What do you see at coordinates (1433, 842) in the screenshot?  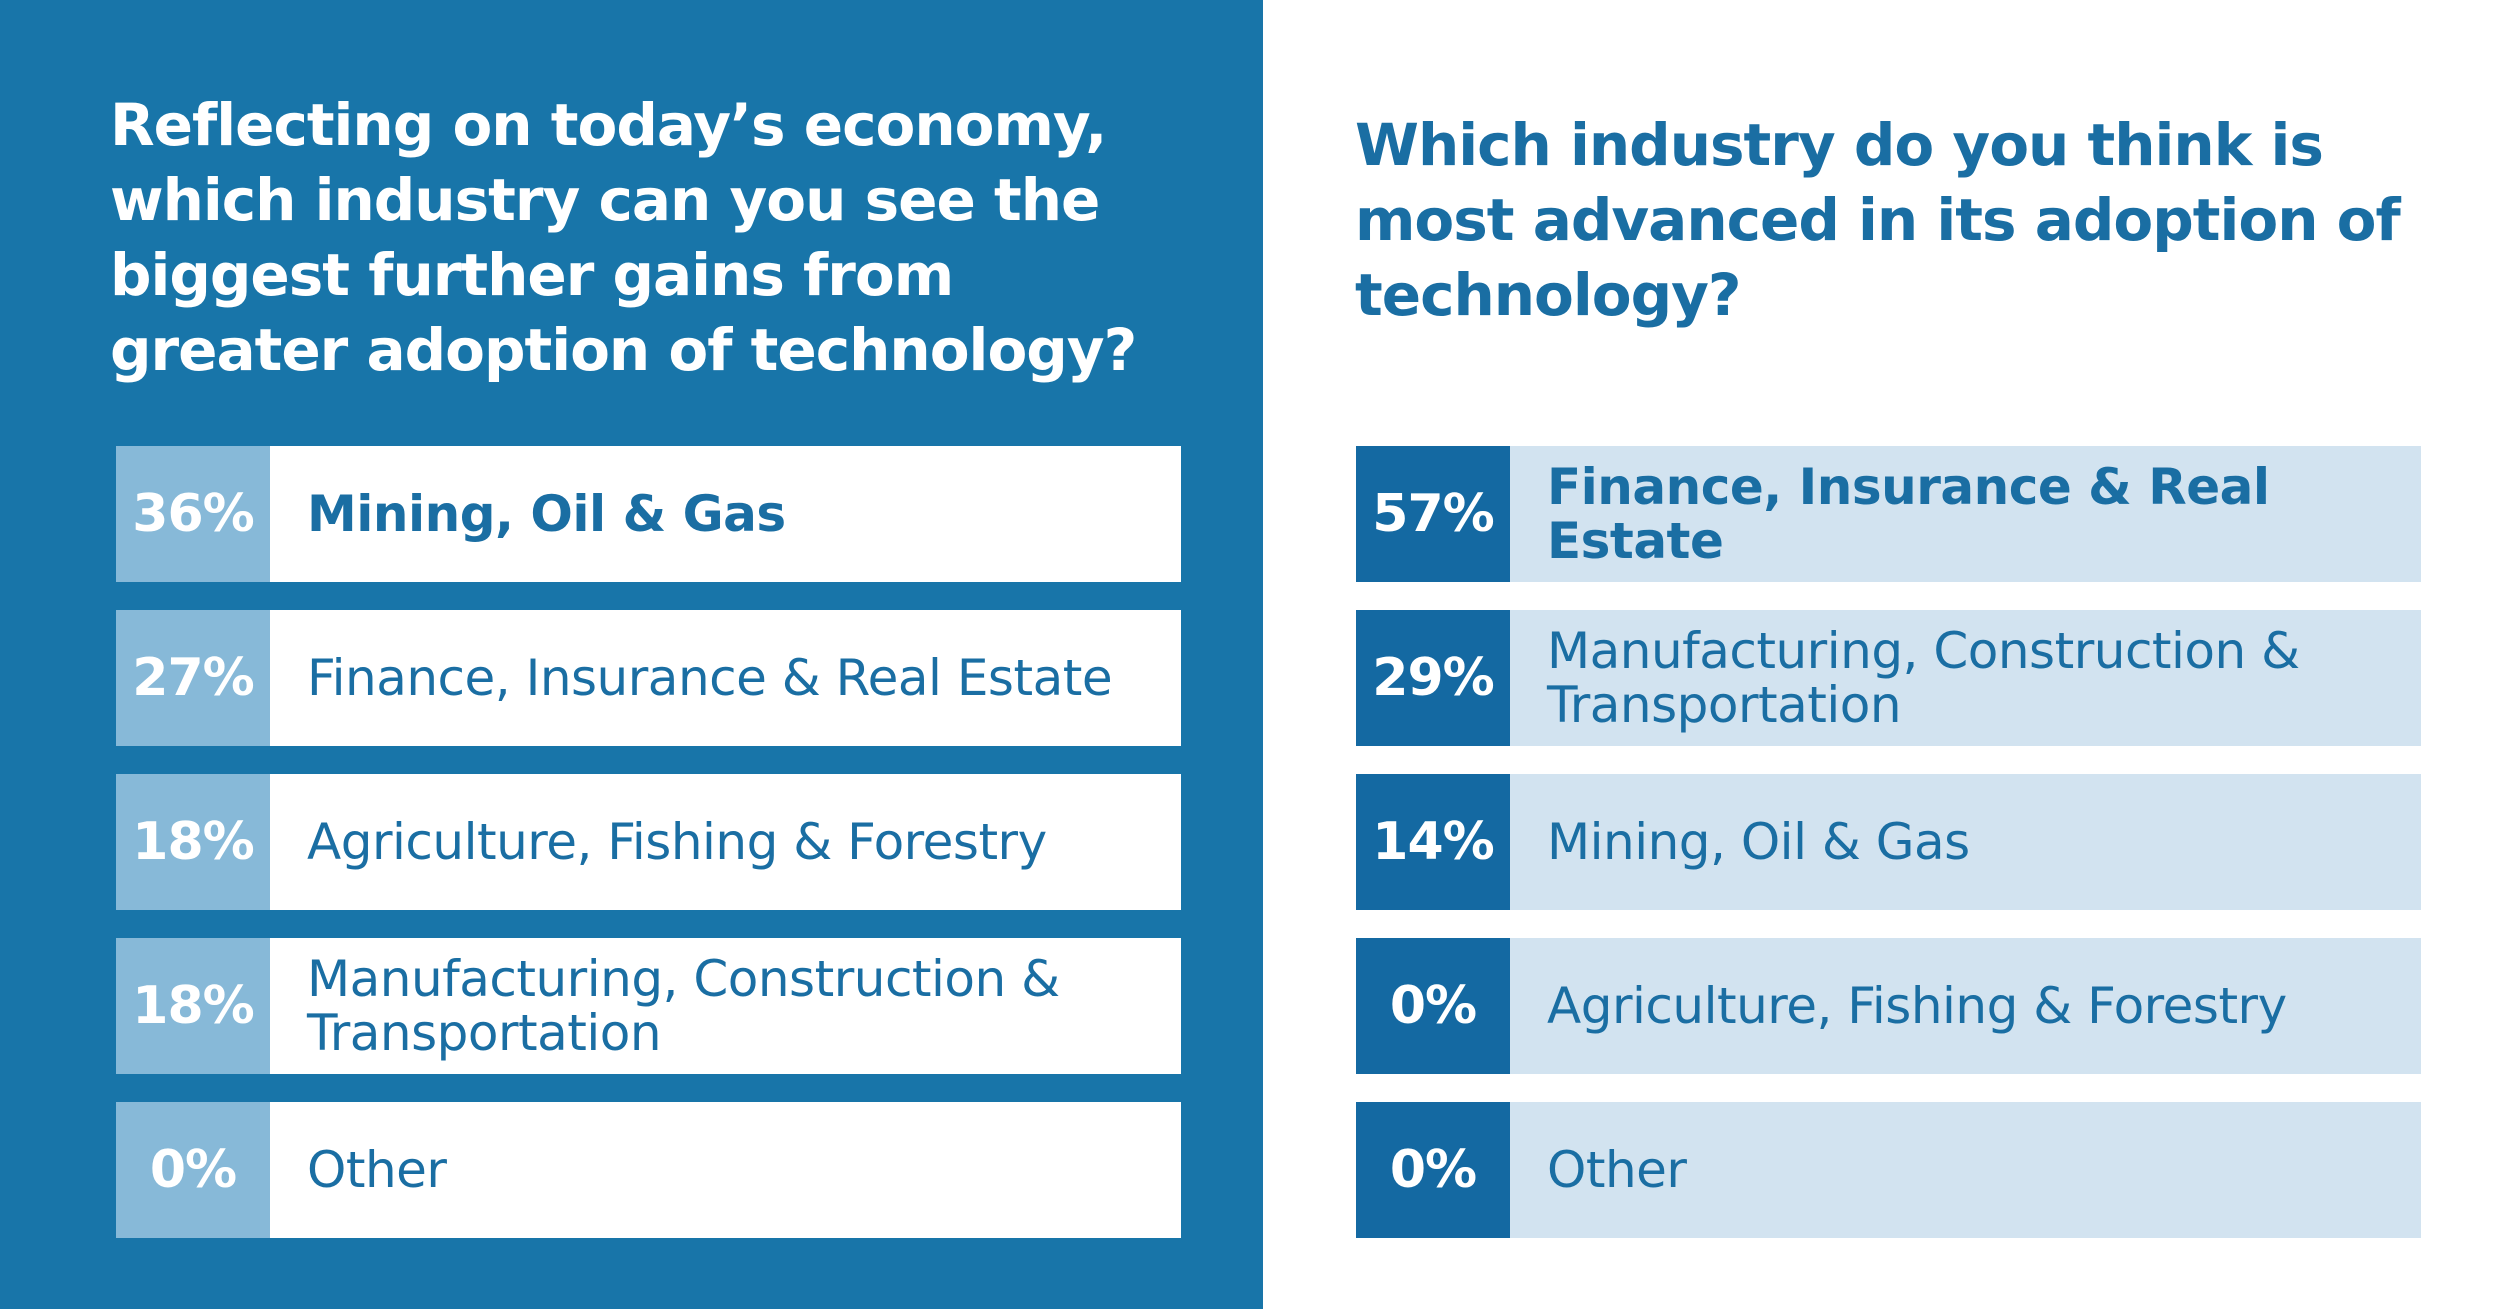 I see `percent-value: 14%` at bounding box center [1433, 842].